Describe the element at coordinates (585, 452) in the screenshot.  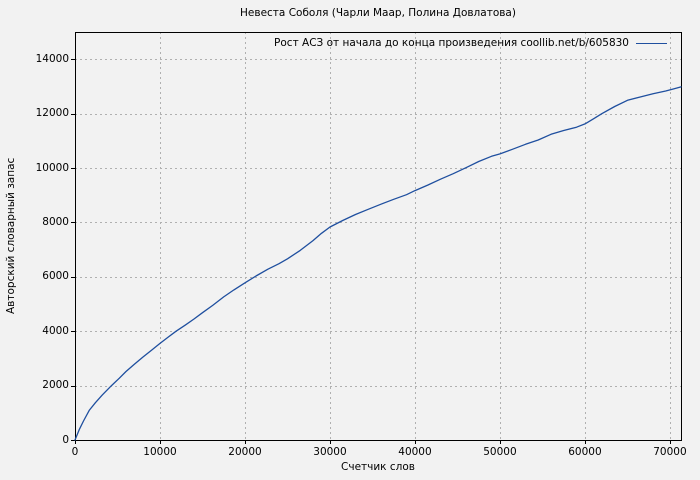
I see `x-tick-label: 60000` at that location.